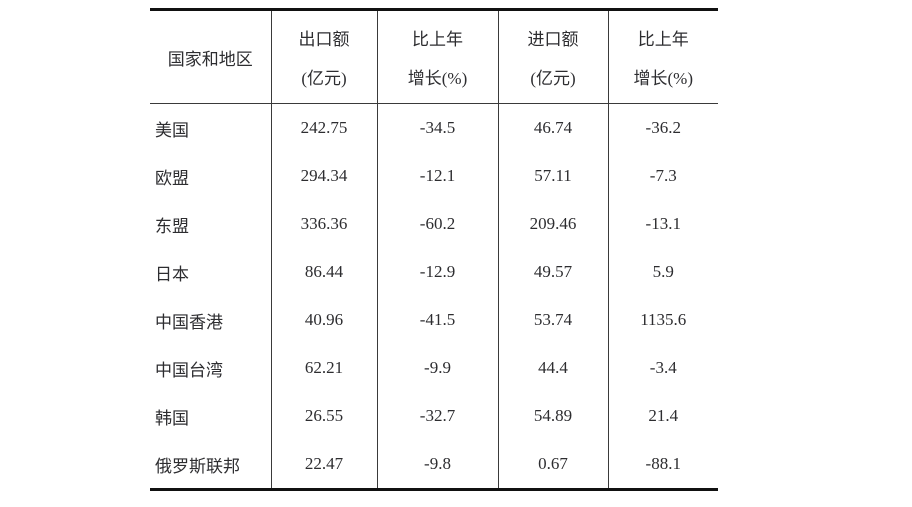 The height and width of the screenshot is (507, 912). Describe the element at coordinates (662, 320) in the screenshot. I see `import-growth-cell: 1135.6` at that location.